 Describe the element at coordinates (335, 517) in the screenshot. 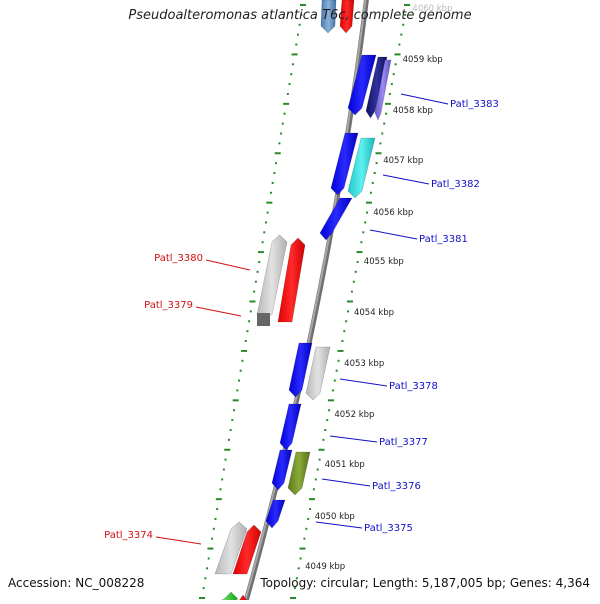

I see `kbp-tick-label: 4050 kbp` at that location.